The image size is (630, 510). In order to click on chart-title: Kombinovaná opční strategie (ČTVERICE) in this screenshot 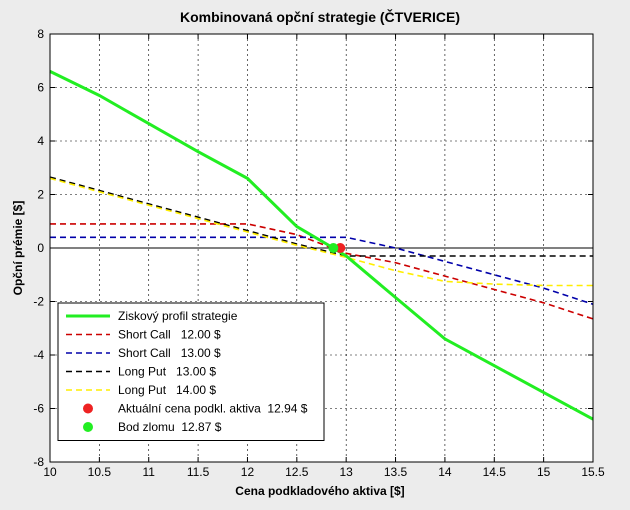, I will do `click(320, 16)`.